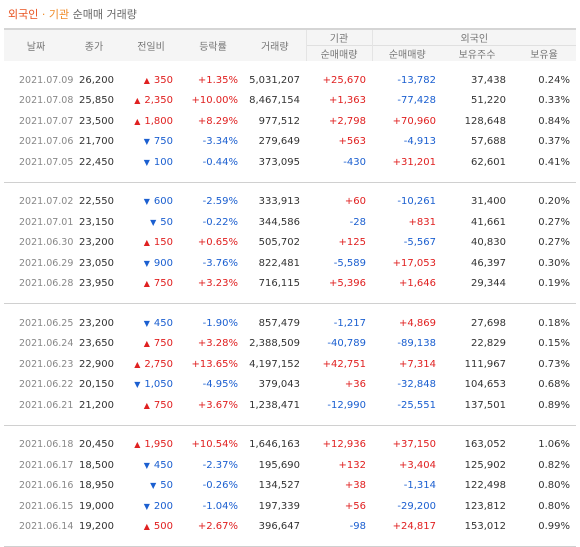 This screenshot has height=547, width=580. Describe the element at coordinates (151, 486) in the screenshot. I see `cell-change: ▼50` at that location.